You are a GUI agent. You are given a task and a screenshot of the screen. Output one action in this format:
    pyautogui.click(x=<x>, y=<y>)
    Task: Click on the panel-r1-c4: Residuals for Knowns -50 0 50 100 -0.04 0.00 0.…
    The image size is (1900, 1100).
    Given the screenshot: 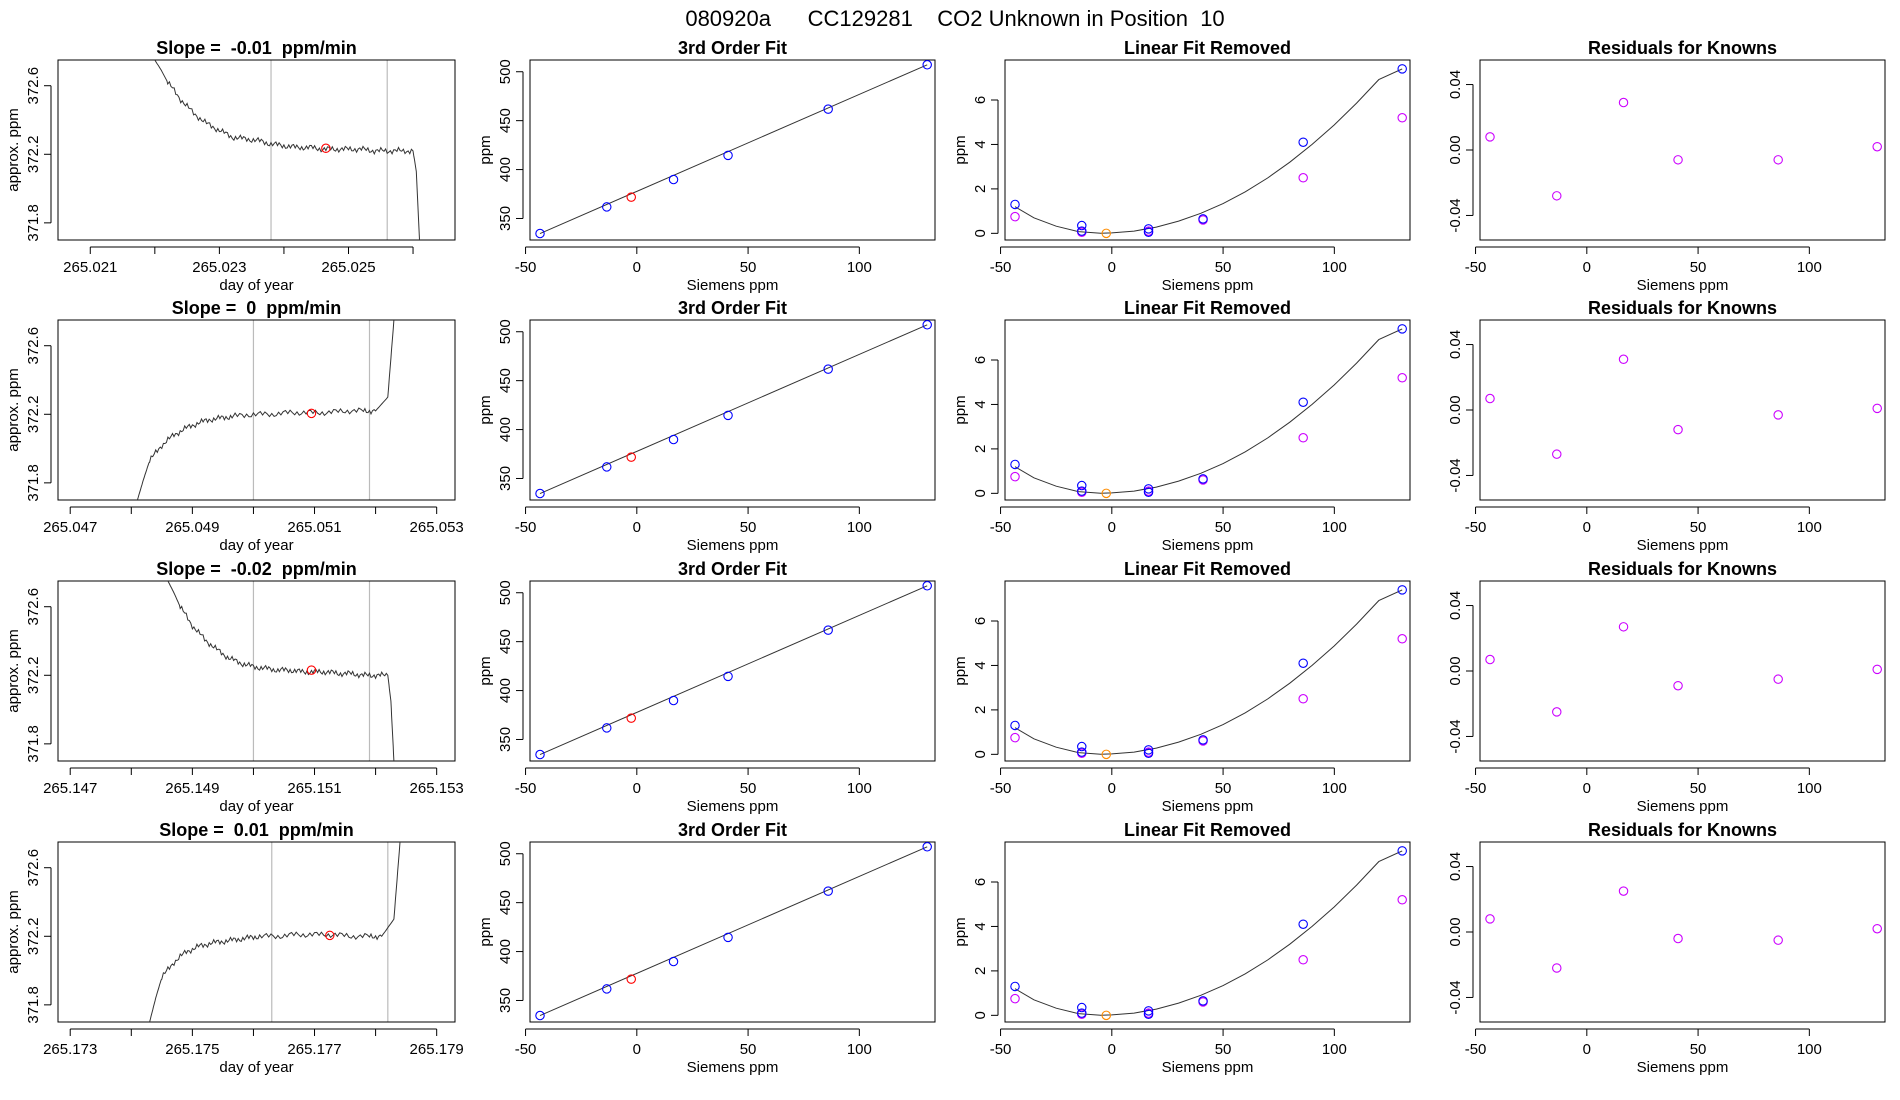 What is the action you would take?
    pyautogui.click(x=1666, y=166)
    